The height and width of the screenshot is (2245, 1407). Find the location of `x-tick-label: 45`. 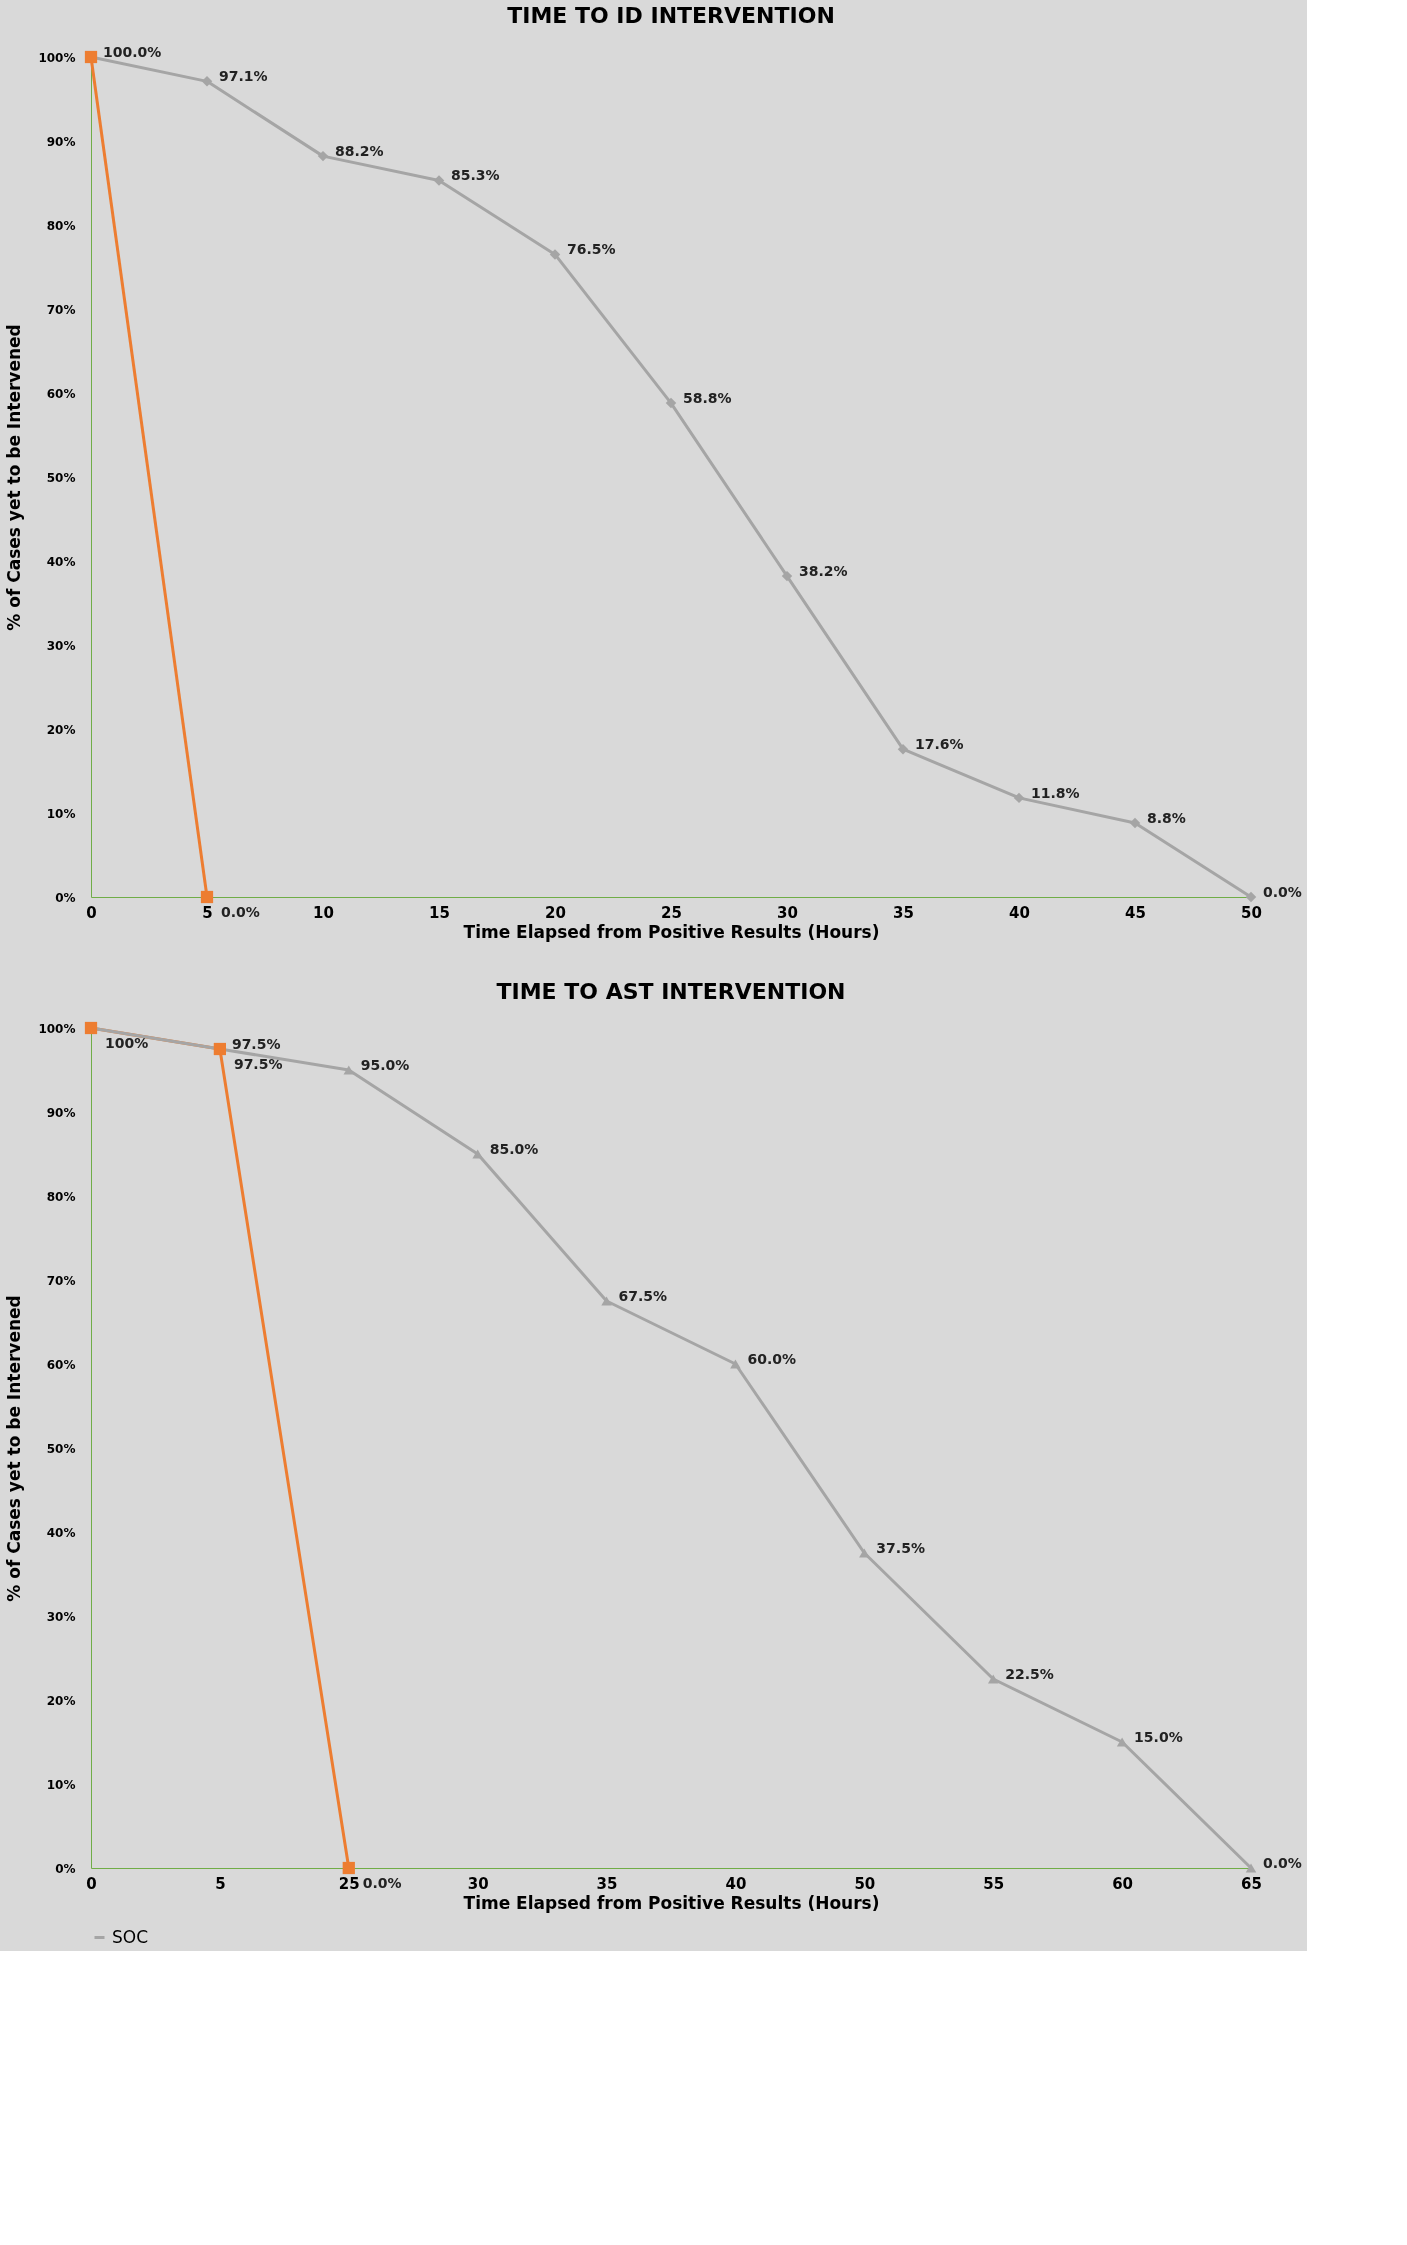

x-tick-label: 45 is located at coordinates (1135, 912).